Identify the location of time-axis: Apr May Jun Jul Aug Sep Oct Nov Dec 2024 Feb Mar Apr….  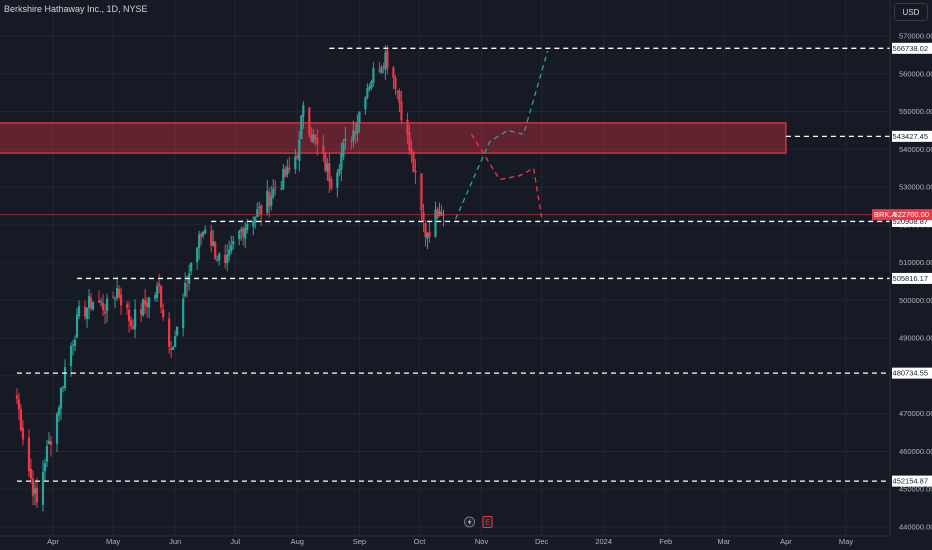
(450, 541).